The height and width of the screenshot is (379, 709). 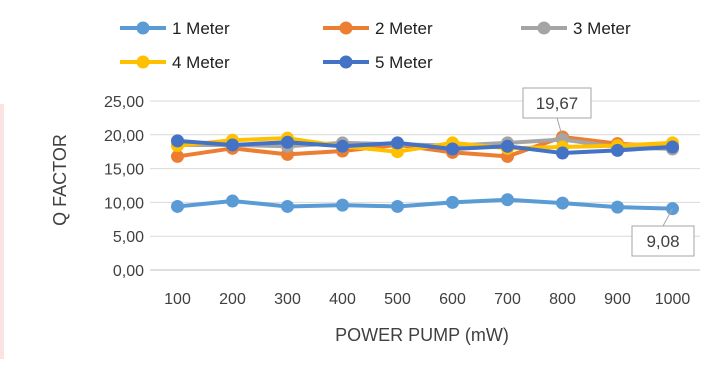 What do you see at coordinates (128, 237) in the screenshot?
I see `y-tick-label: 5,00` at bounding box center [128, 237].